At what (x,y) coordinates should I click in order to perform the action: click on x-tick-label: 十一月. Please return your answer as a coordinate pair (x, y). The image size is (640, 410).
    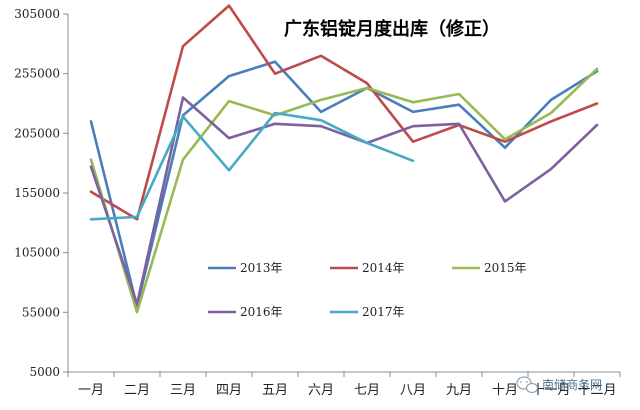
    Looking at the image, I should click on (550, 390).